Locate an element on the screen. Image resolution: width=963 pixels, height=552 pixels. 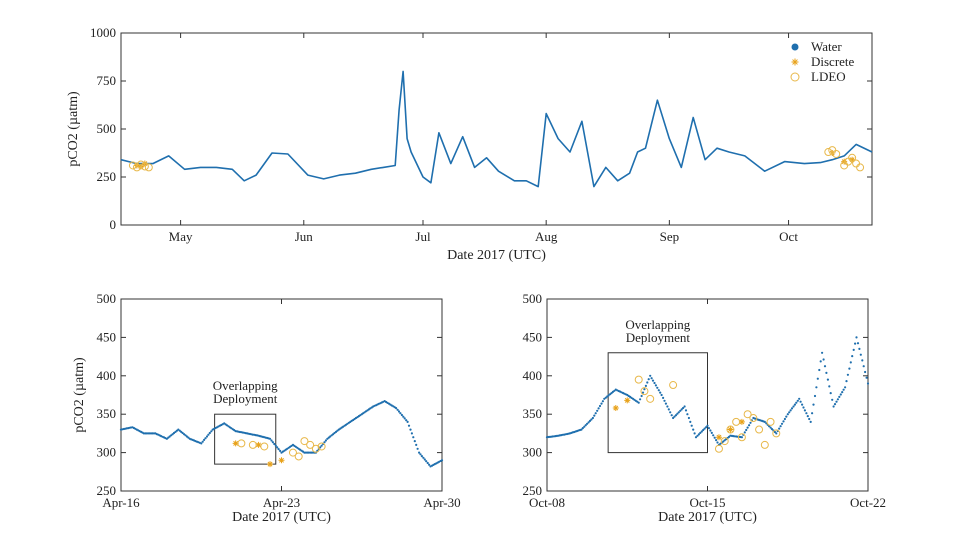
overlap-box is located at coordinates (245, 439).